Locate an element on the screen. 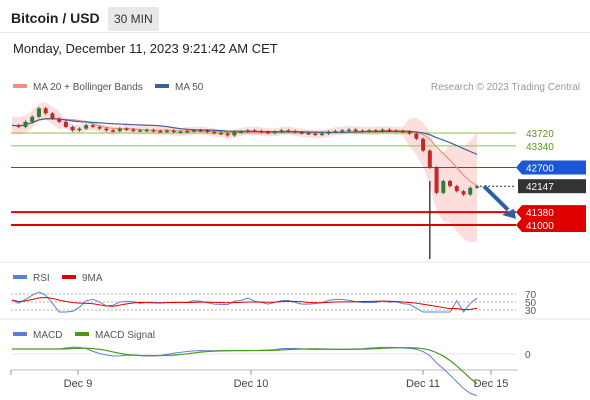  interval-badge: 30 MIN is located at coordinates (133, 19).